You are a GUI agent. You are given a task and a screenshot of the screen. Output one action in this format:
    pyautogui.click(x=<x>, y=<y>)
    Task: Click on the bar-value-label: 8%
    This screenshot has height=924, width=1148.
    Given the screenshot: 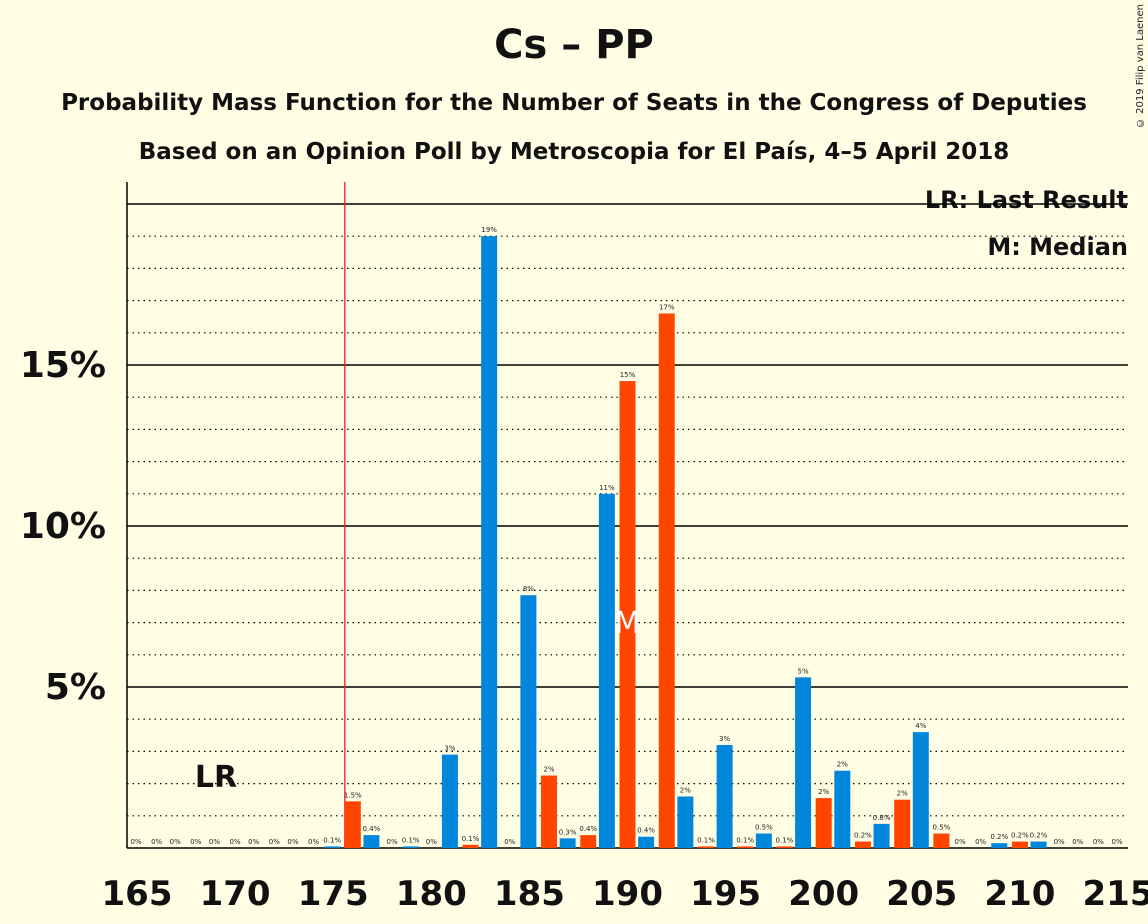 What is the action you would take?
    pyautogui.click(x=528, y=589)
    